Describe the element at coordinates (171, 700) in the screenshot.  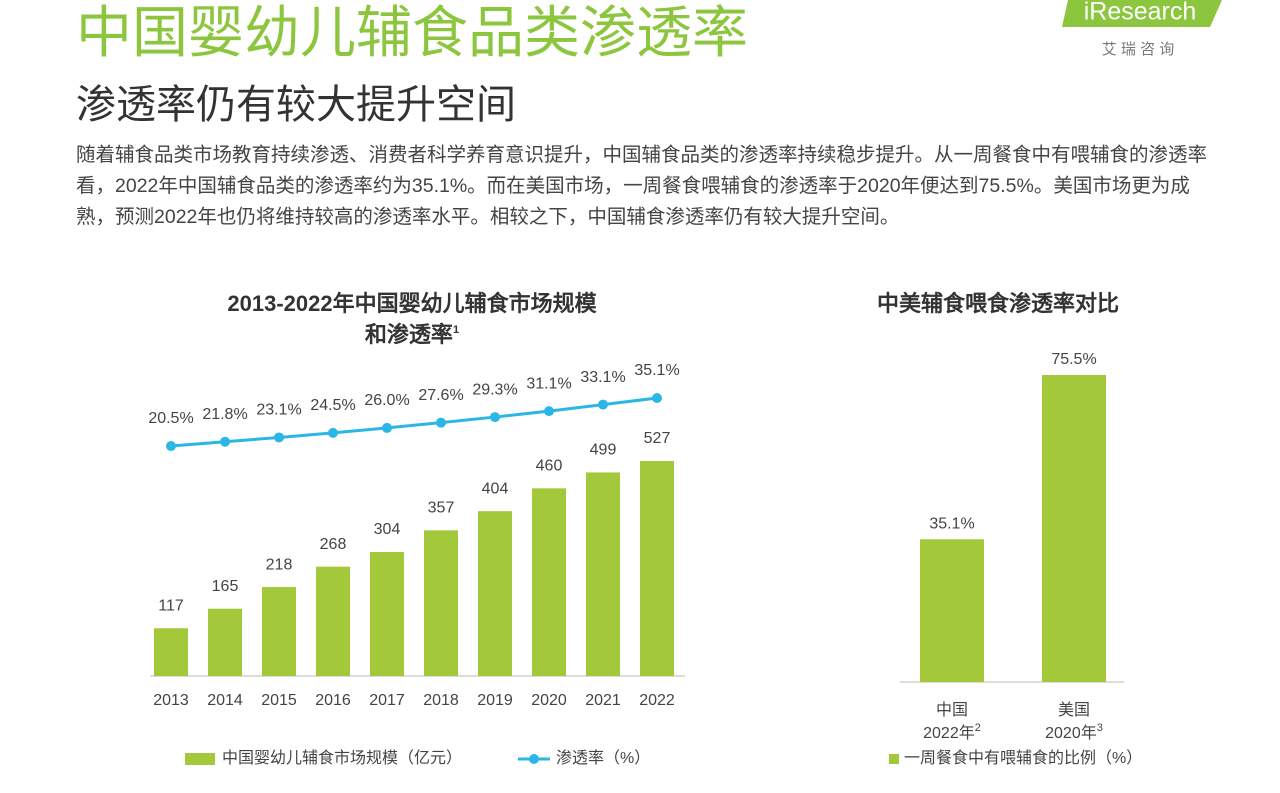
I see `x-tick-label: 2013` at that location.